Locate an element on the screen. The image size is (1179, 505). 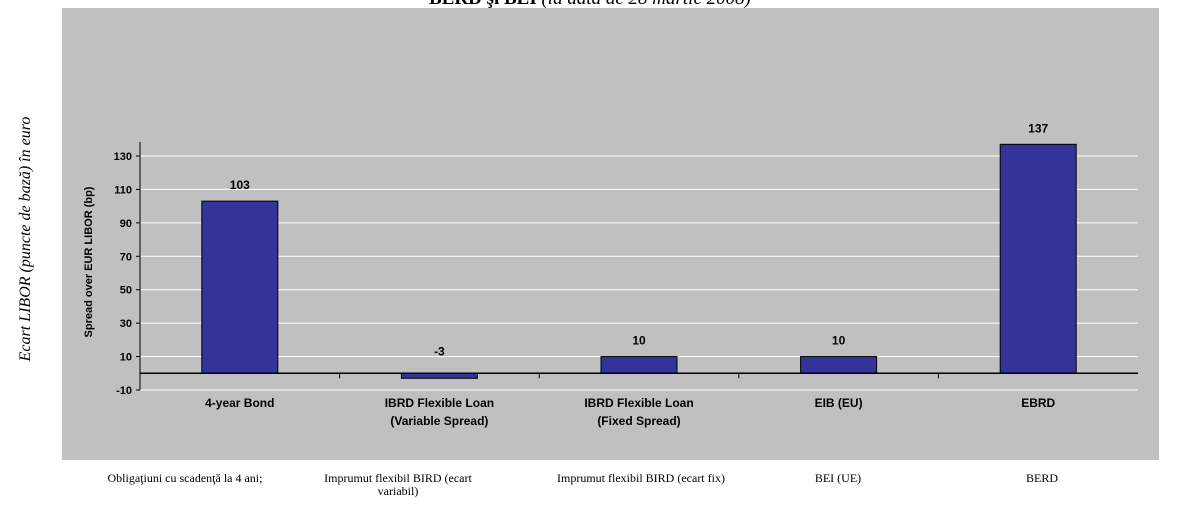
y-tick-label: 10 is located at coordinates (126, 358).